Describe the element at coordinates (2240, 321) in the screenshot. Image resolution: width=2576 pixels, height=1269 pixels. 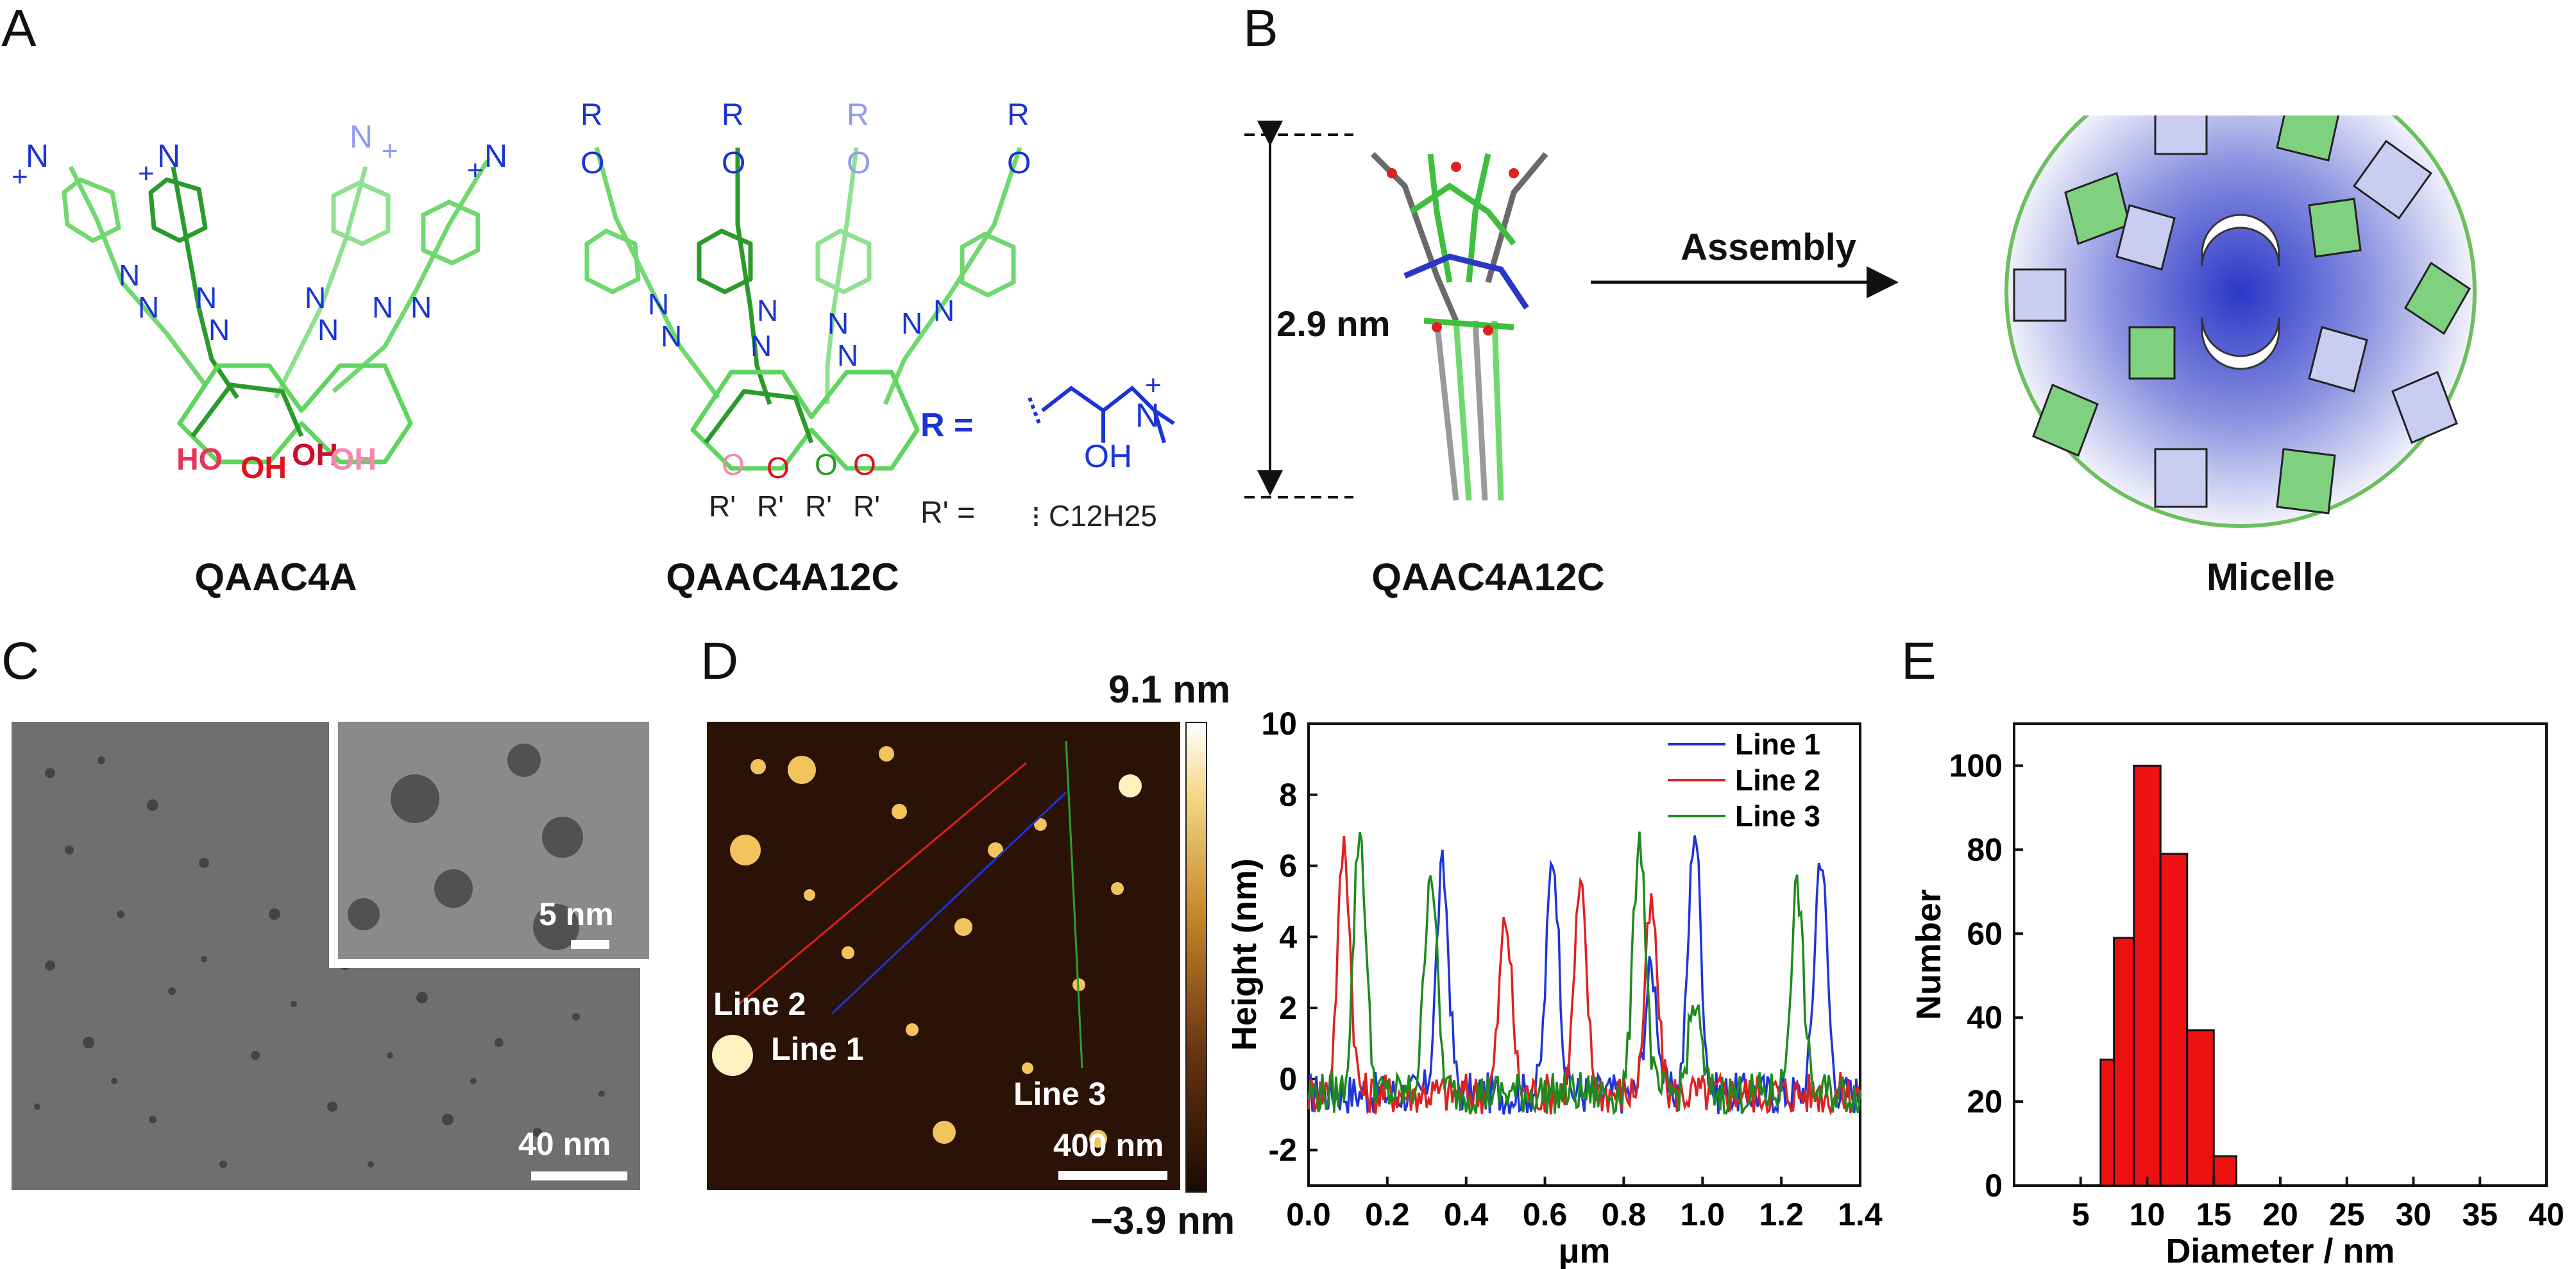
I see `micelle-illustration` at that location.